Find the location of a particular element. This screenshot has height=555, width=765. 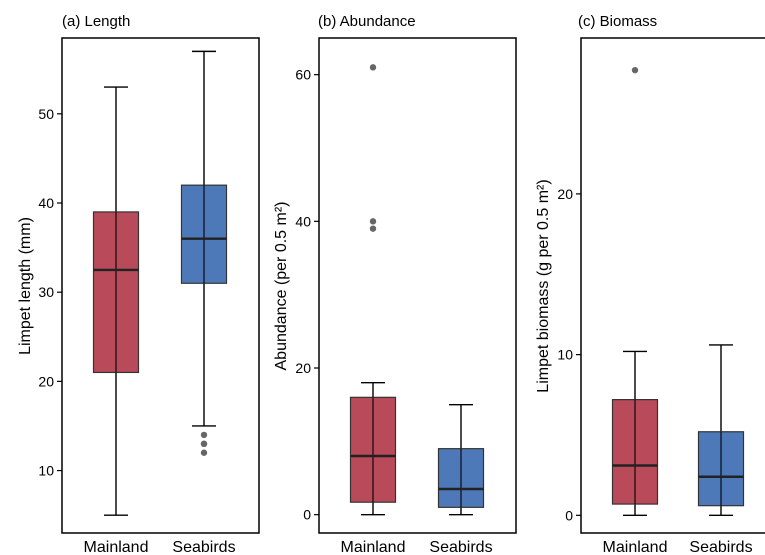

panel-title-abundance: (b) Abundance is located at coordinates (367, 21).